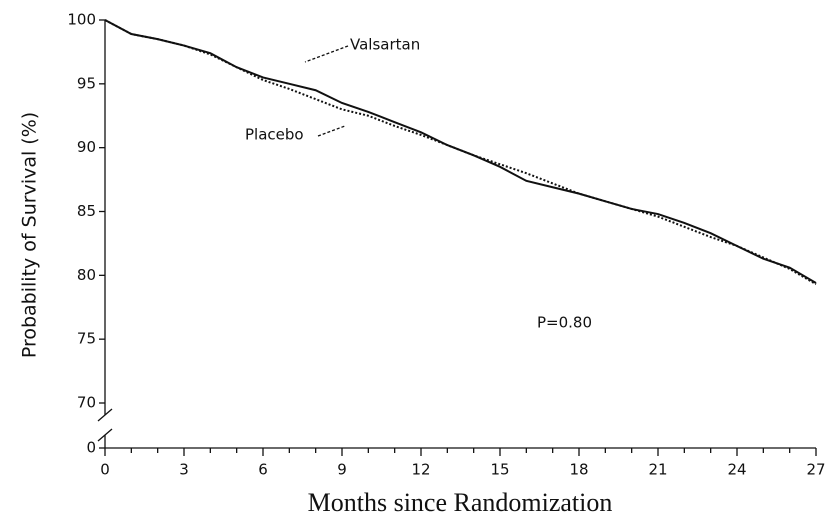 The height and width of the screenshot is (529, 826). Describe the element at coordinates (30, 235) in the screenshot. I see `y-axis-label: Probability of Survival (%)` at that location.